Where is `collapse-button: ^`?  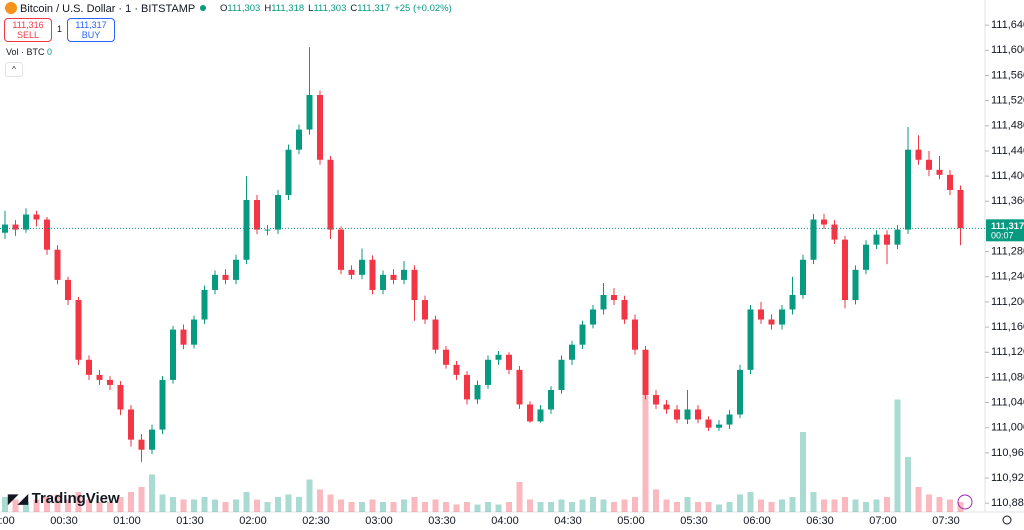
collapse-button: ^ is located at coordinates (14, 69).